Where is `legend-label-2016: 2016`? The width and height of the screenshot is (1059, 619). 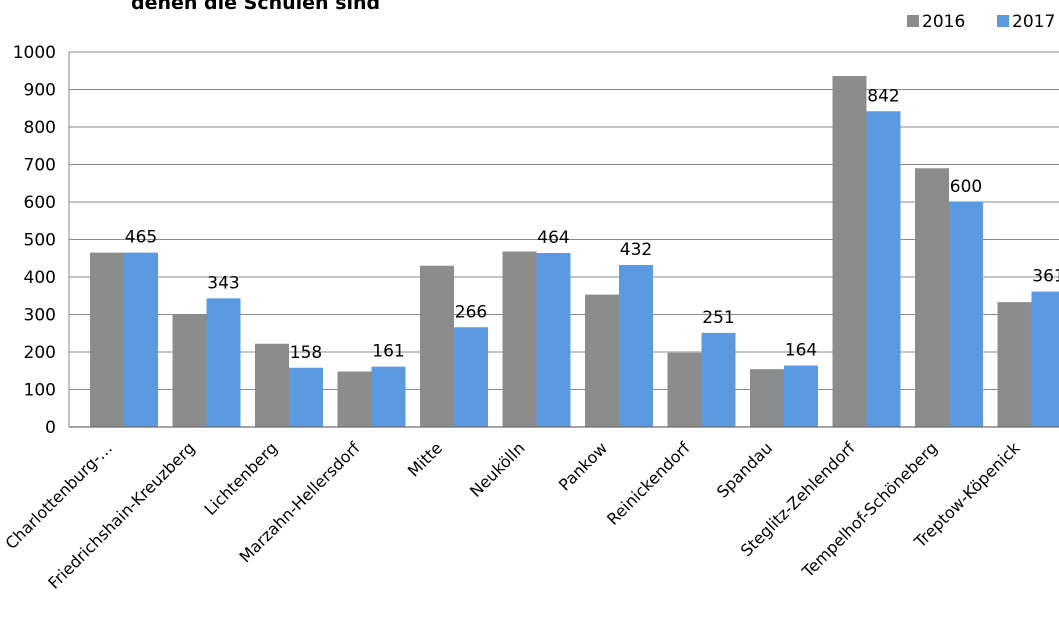
legend-label-2016: 2016 is located at coordinates (943, 22).